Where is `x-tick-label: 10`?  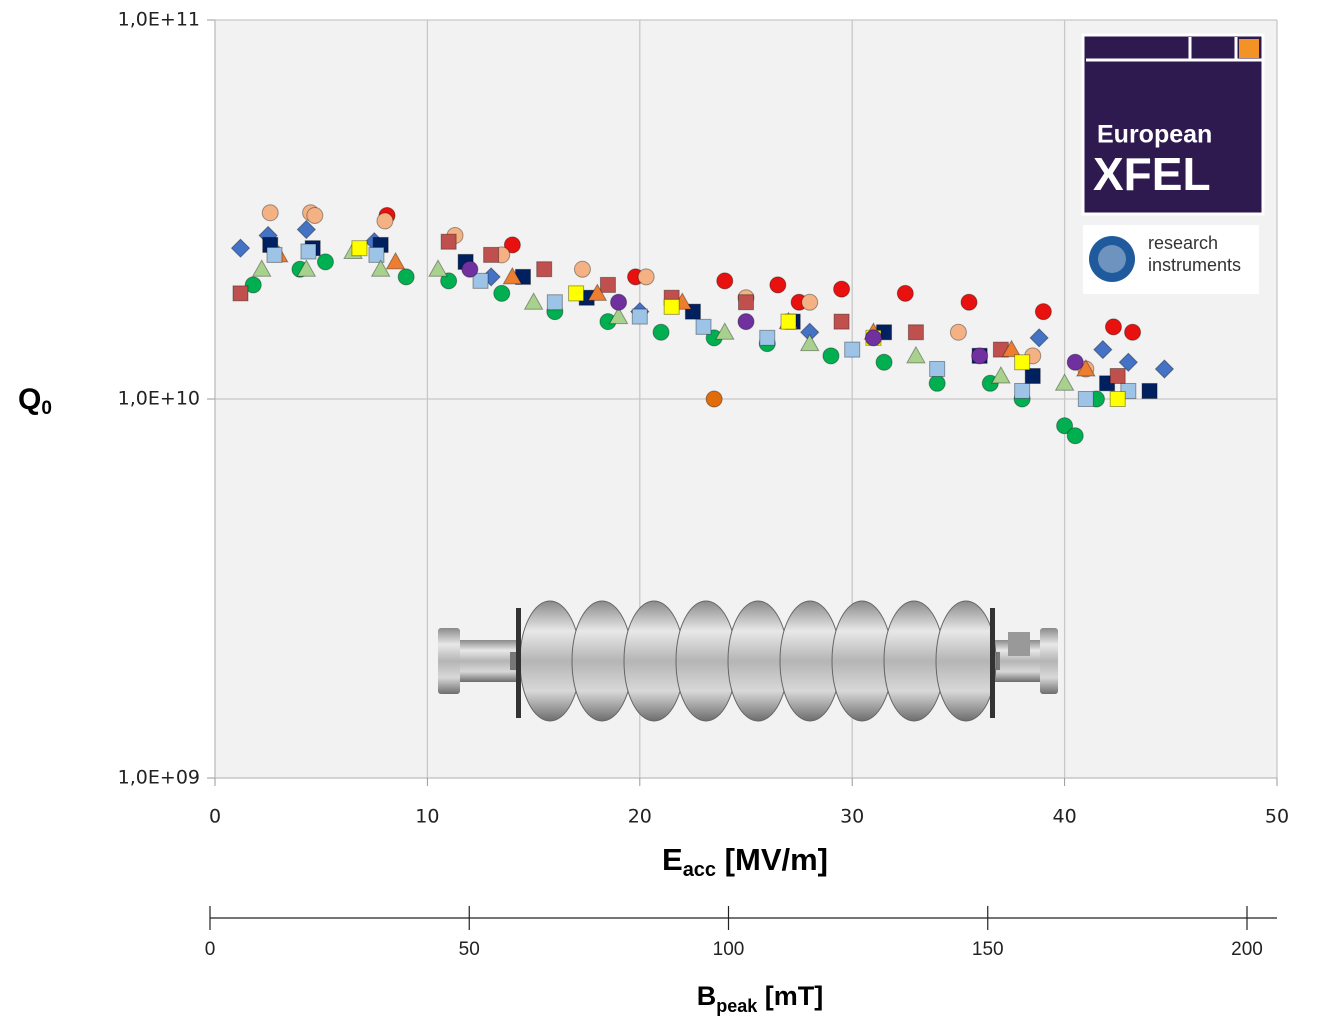 x-tick-label: 10 is located at coordinates (427, 817).